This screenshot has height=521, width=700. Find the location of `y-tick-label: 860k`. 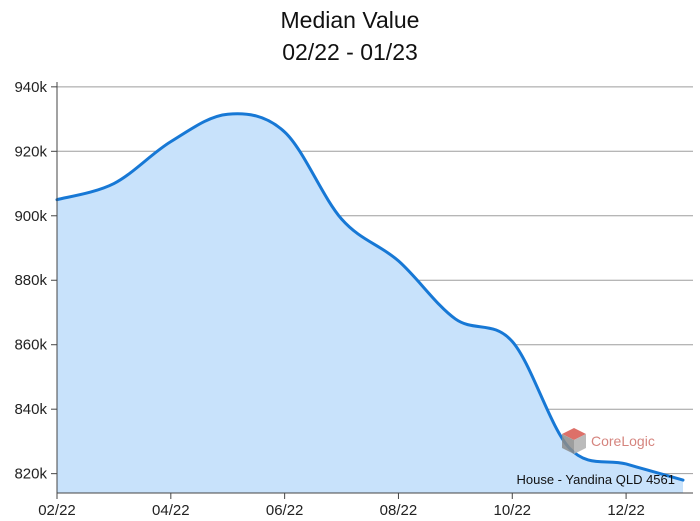

y-tick-label: 860k is located at coordinates (30, 345).